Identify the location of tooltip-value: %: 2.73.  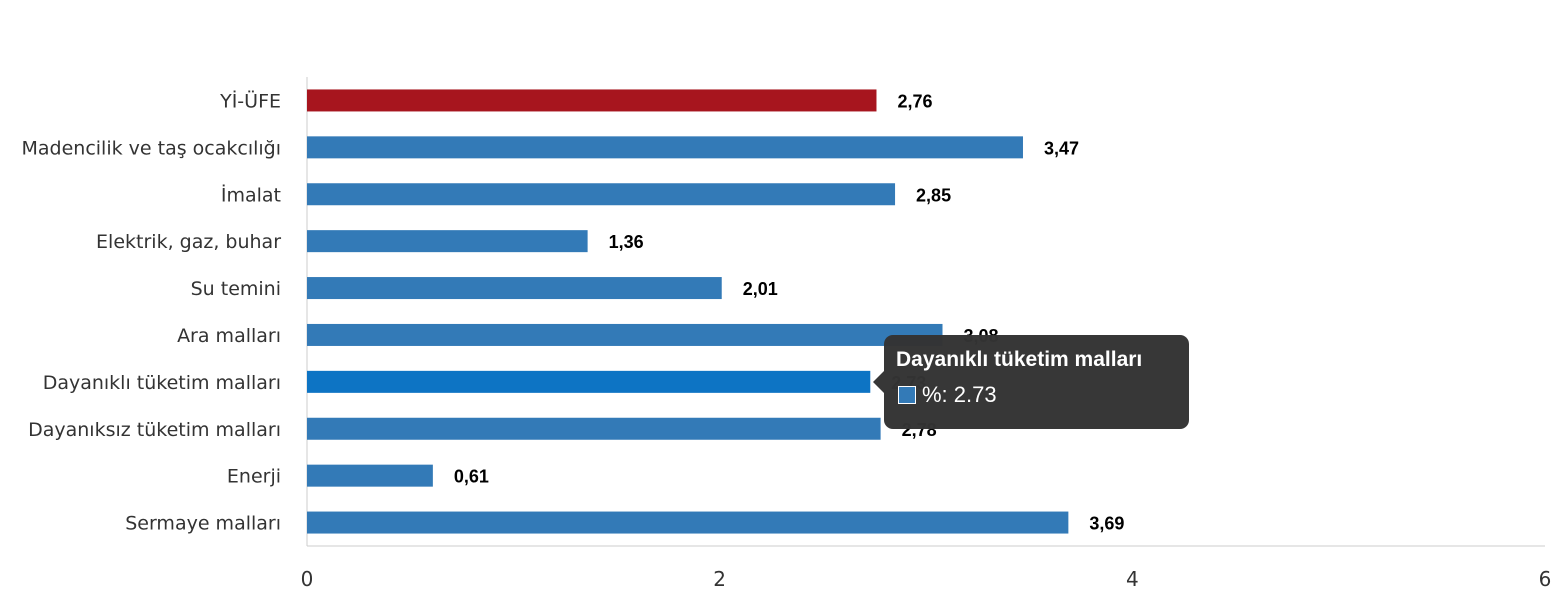
(959, 394).